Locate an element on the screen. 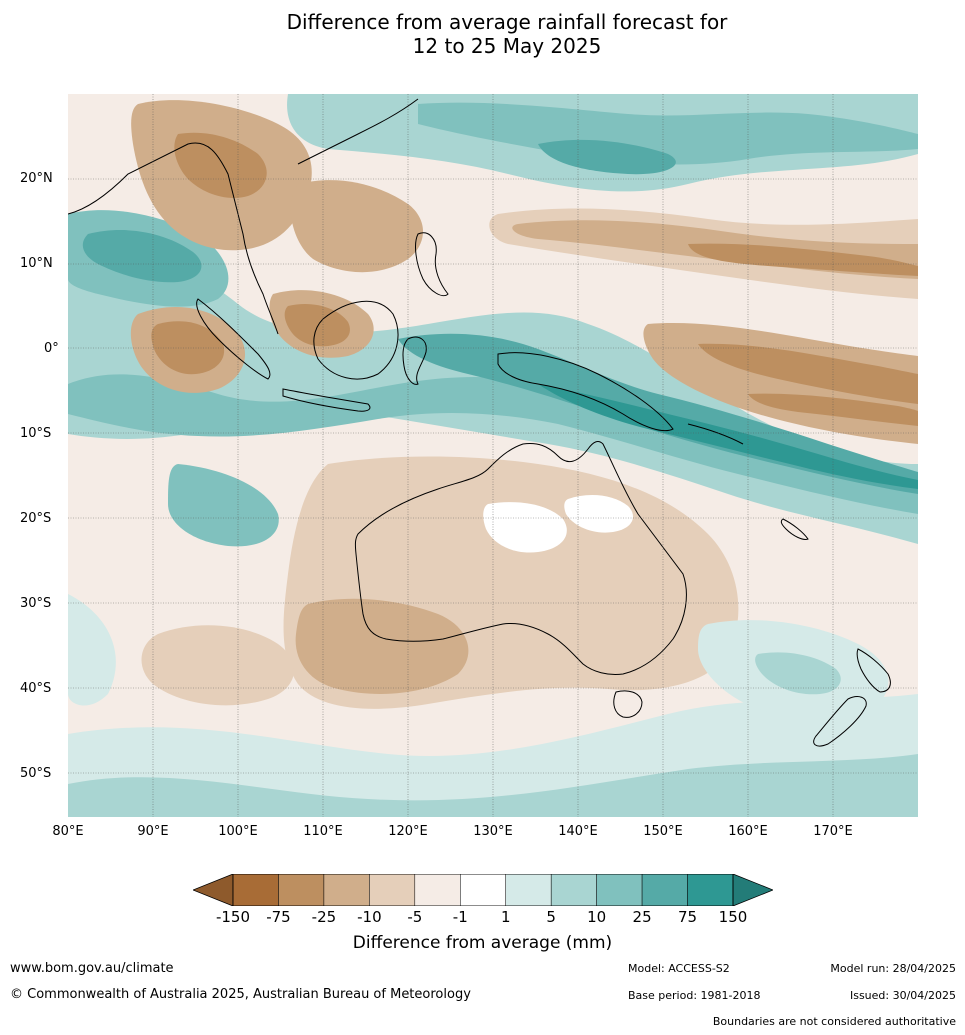 The image size is (965, 1035). lon-label-100e: 100°E is located at coordinates (238, 831).